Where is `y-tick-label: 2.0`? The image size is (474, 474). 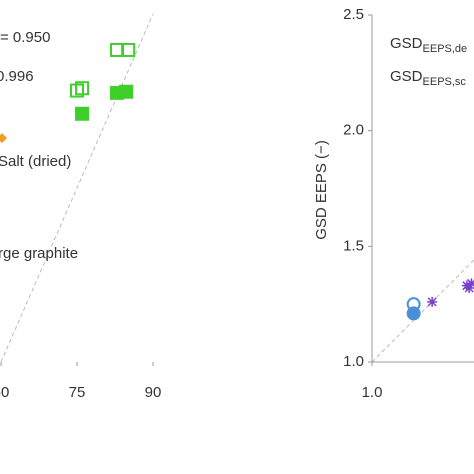
y-tick-label: 2.0 is located at coordinates (353, 130).